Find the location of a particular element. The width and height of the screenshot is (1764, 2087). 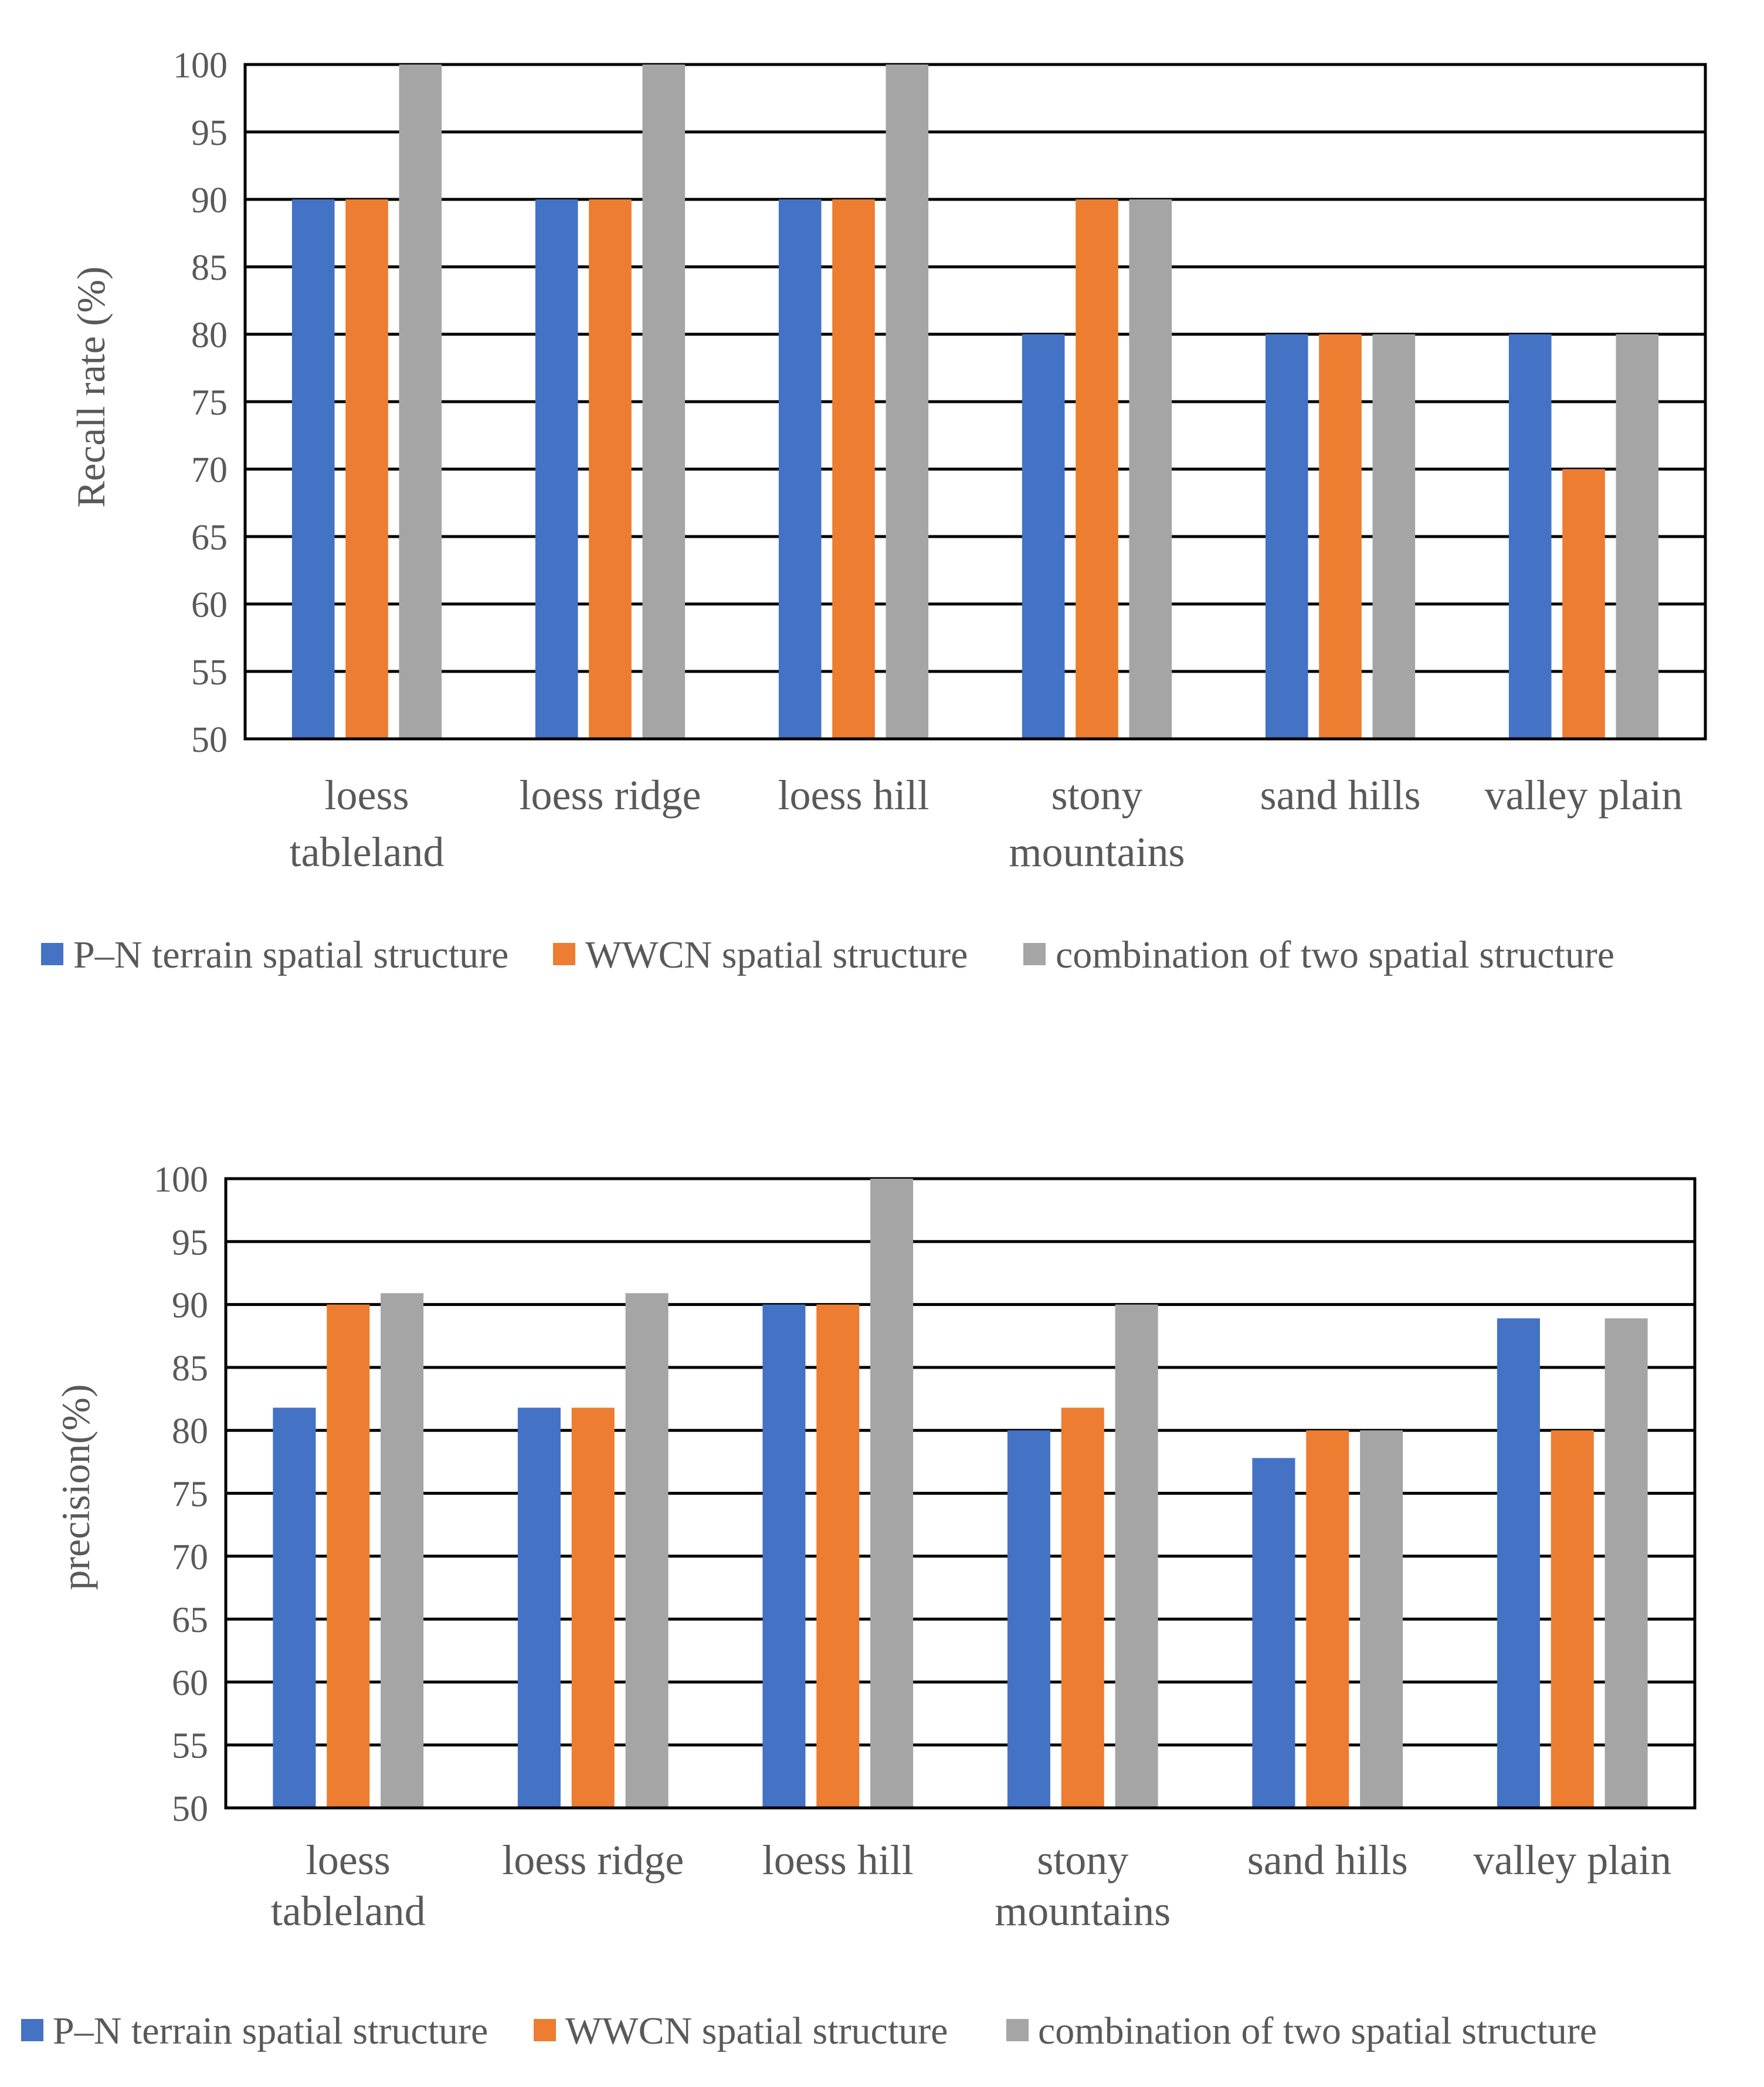

y-axis-label: precision(%) is located at coordinates (75, 1487).